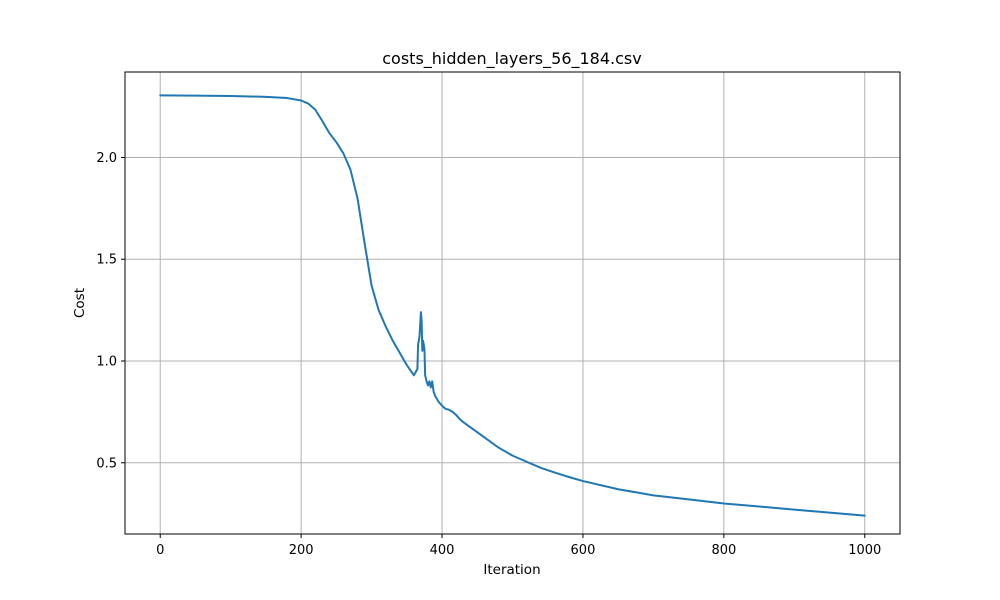  Describe the element at coordinates (106, 260) in the screenshot. I see `y-tick-label: 1.5` at that location.